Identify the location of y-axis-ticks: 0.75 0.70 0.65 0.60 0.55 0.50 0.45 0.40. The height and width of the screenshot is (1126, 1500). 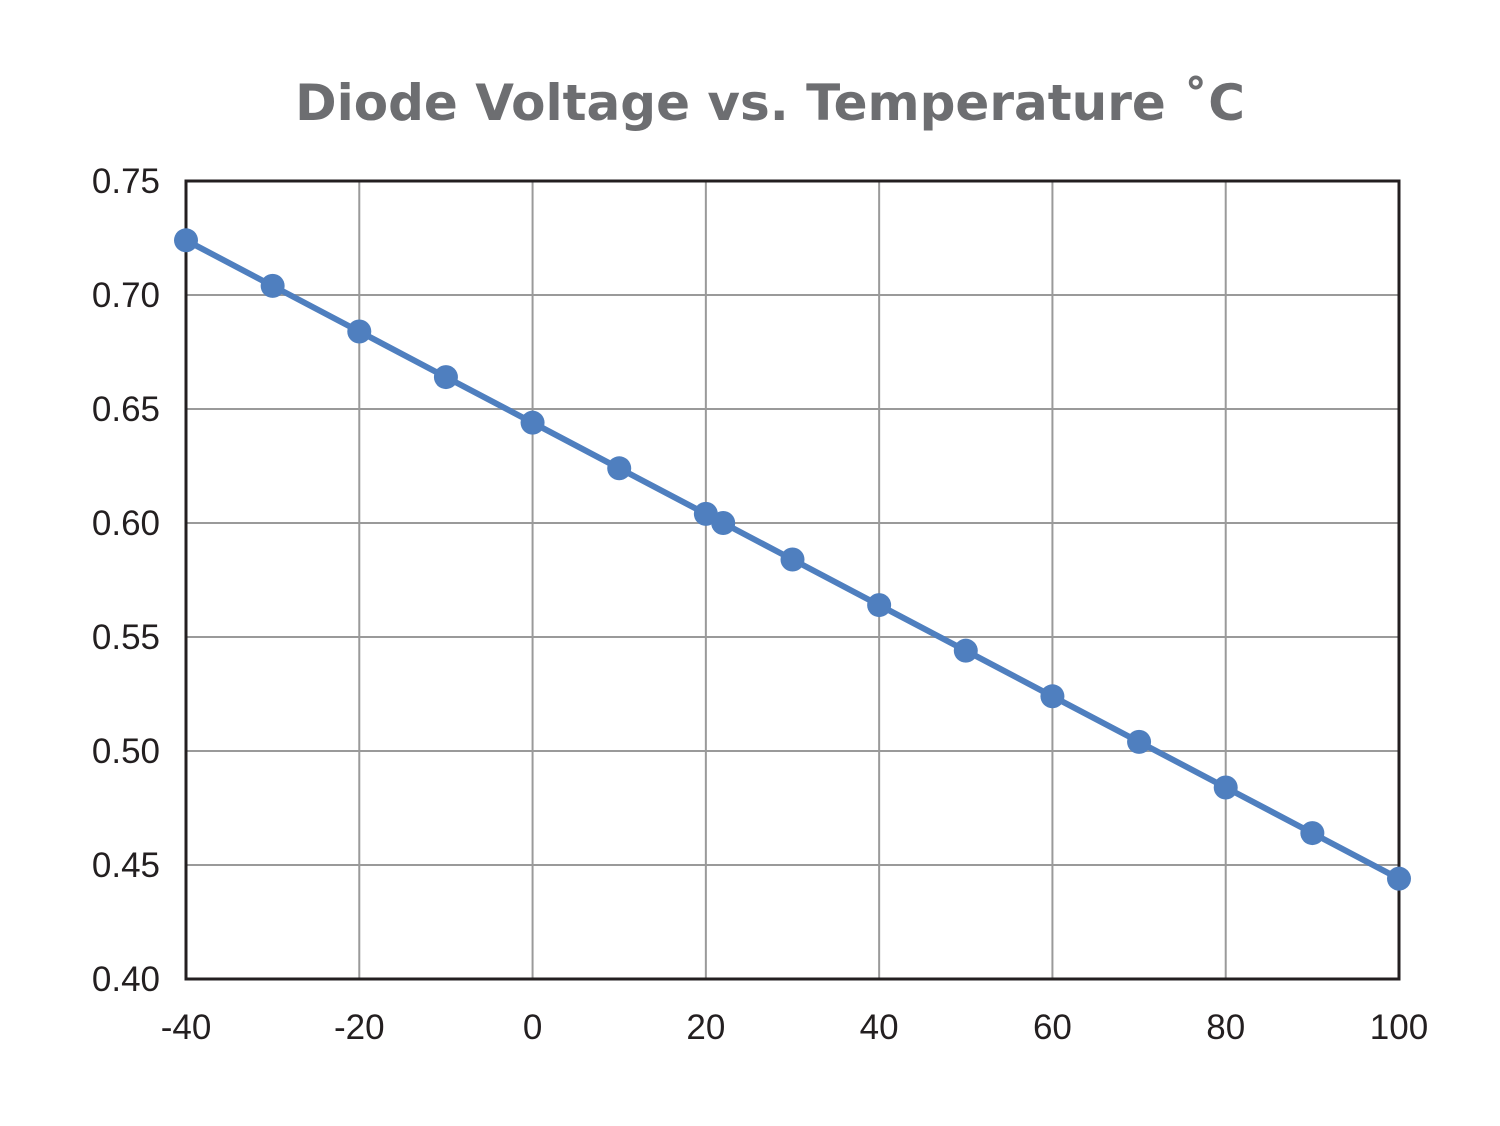
(126, 580).